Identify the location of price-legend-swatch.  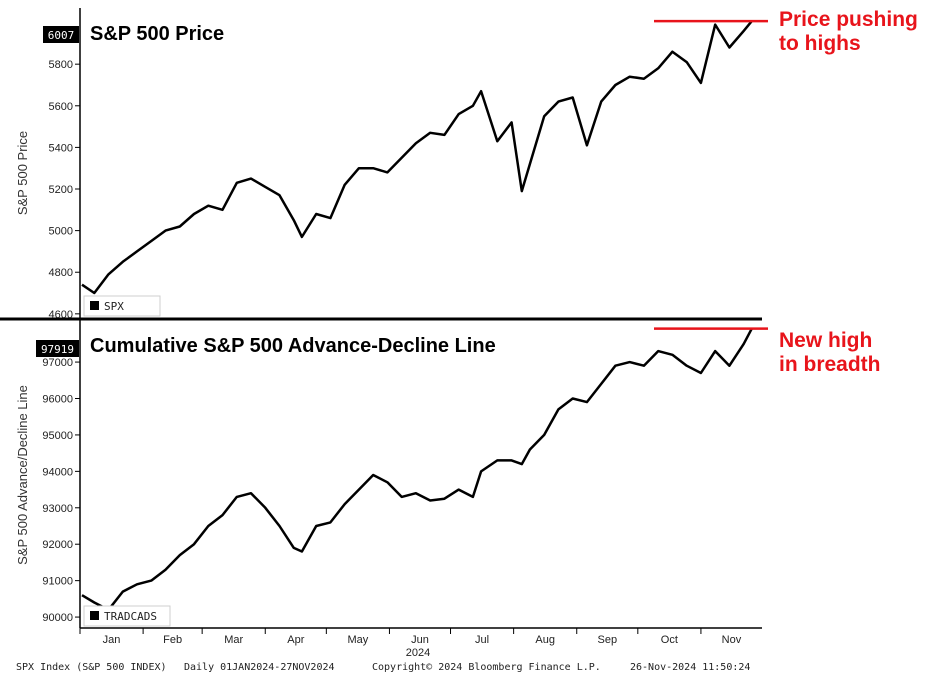
(94, 305).